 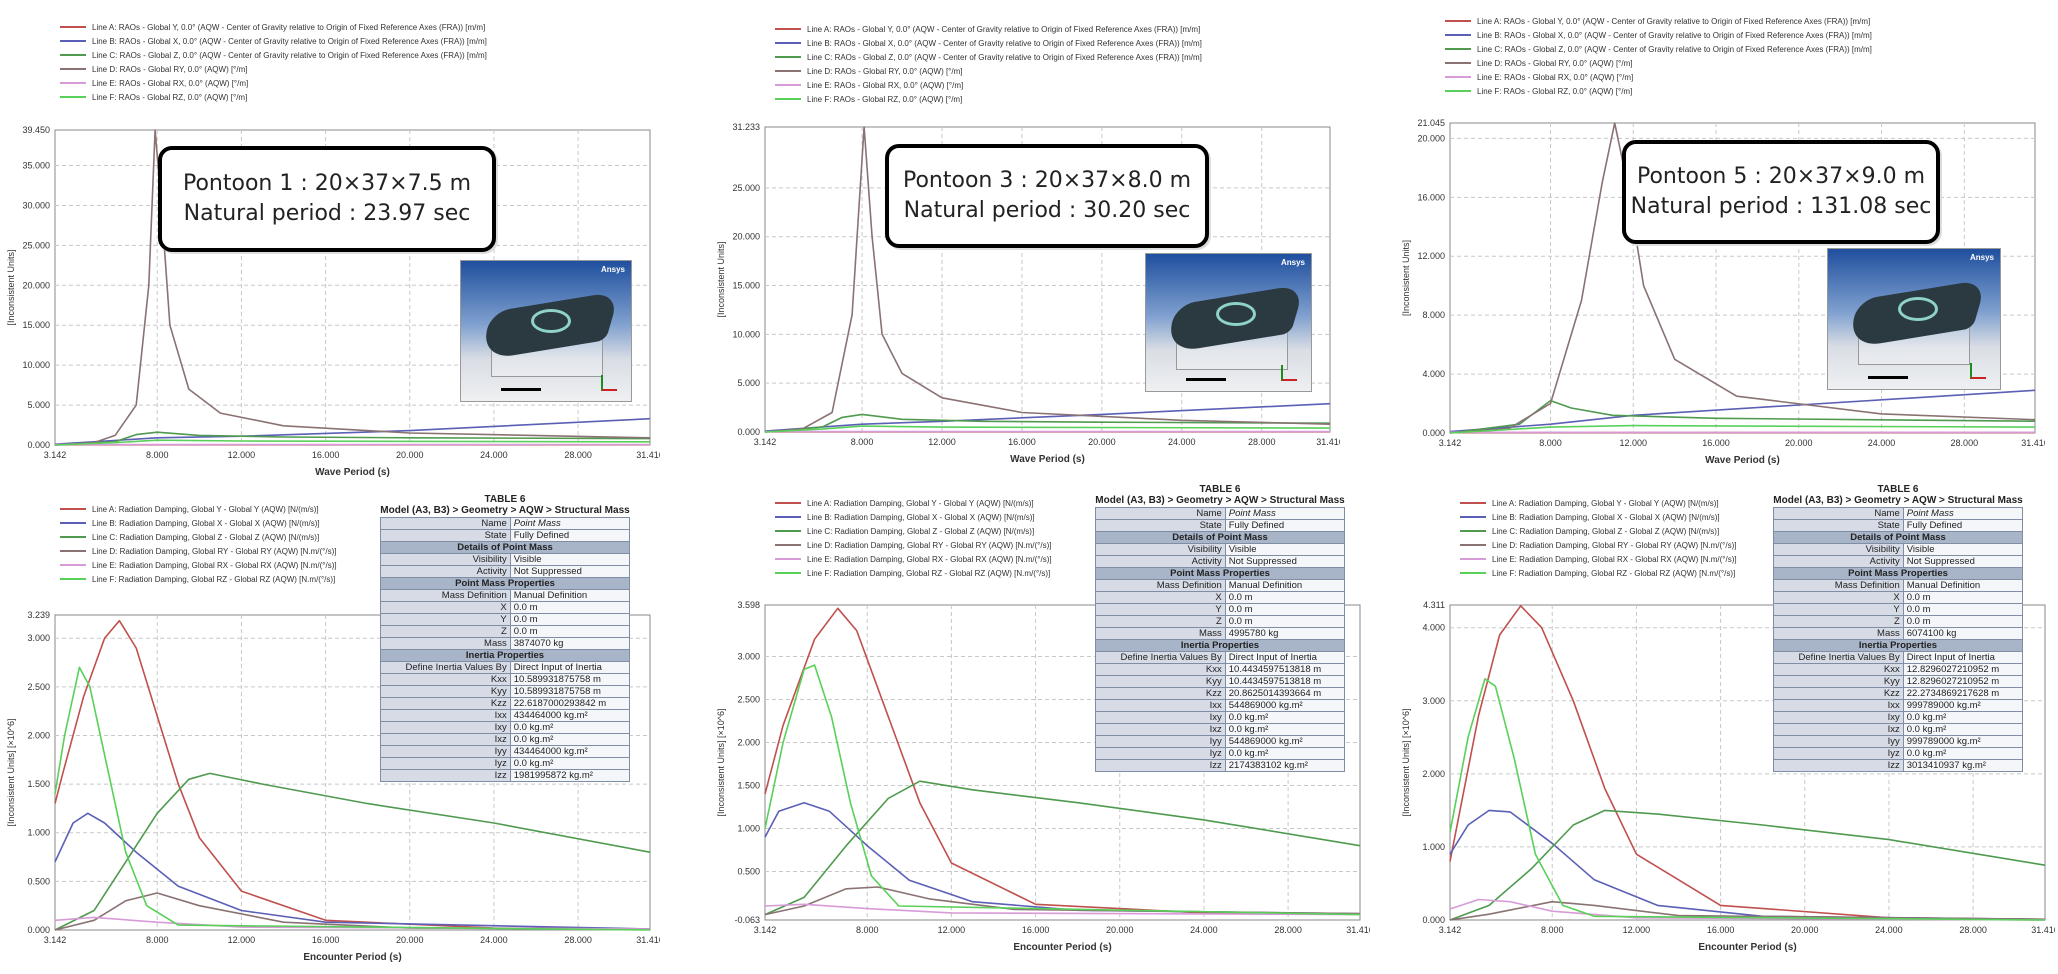 I want to click on property-value: 434464000 kg.m², so click(x=570, y=715).